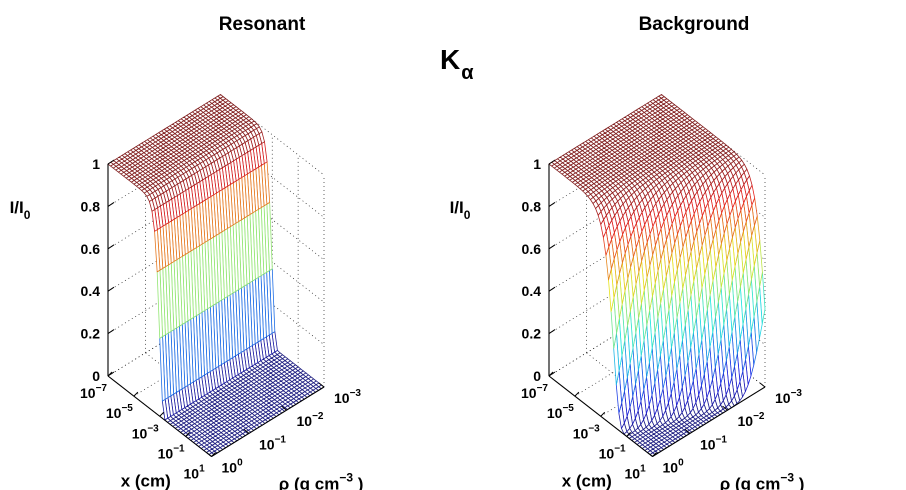  I want to click on figure-title-subscript: α, so click(467, 73).